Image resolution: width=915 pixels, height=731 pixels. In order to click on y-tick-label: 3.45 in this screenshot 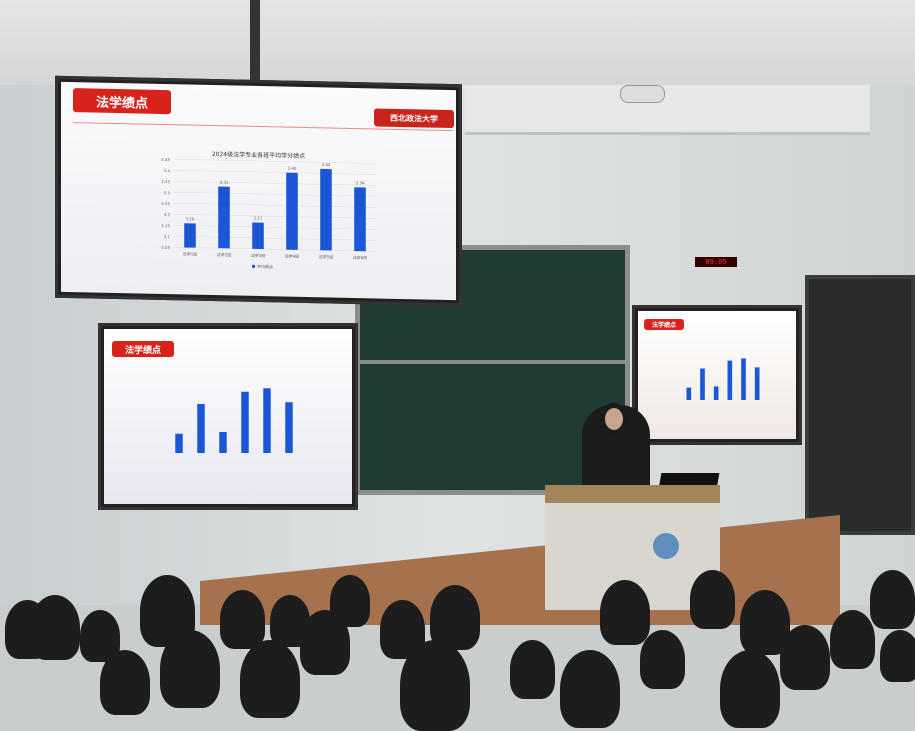, I will do `click(165, 159)`.